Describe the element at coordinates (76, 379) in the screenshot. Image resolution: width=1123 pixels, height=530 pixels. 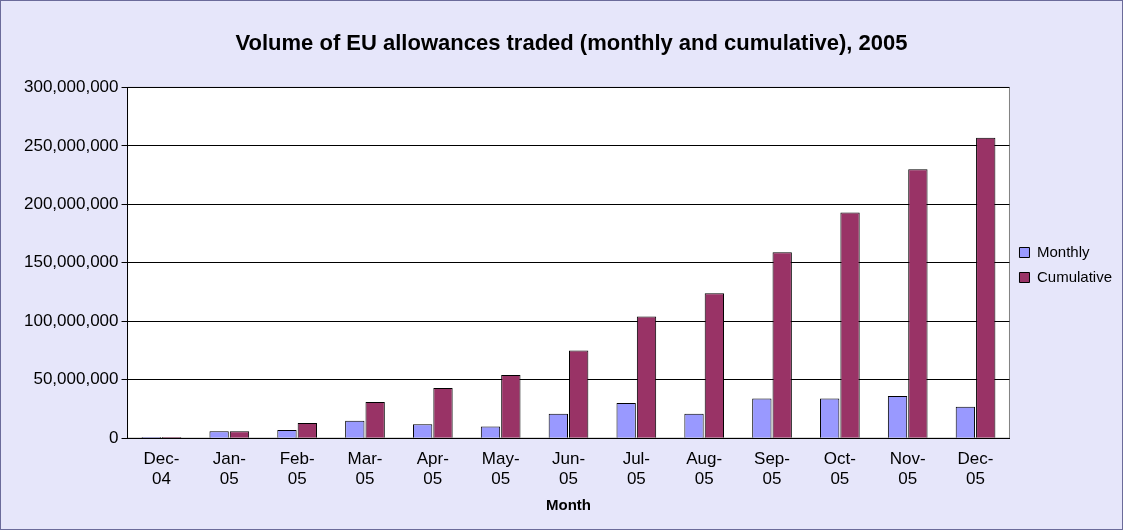
I see `y-tick-label: 50,000,000` at that location.